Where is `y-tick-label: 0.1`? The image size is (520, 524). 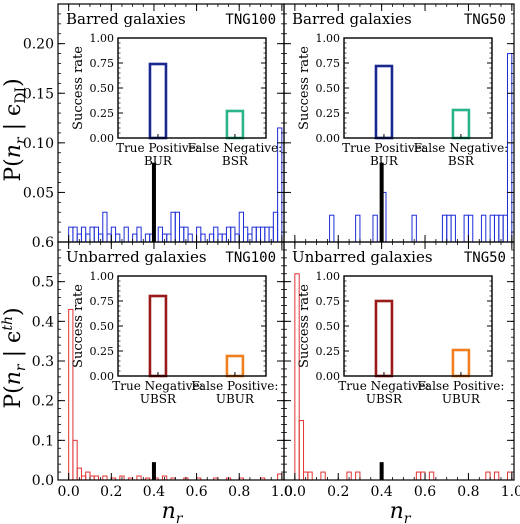 y-tick-label: 0.1 is located at coordinates (43, 441).